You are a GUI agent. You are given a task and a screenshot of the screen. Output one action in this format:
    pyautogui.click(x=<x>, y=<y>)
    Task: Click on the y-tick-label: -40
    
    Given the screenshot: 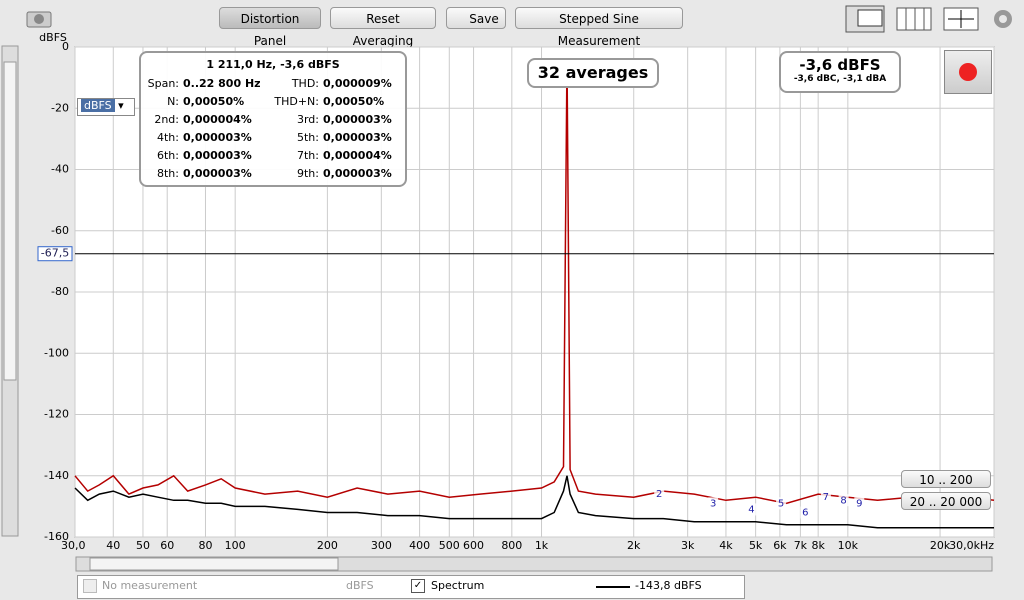 What is the action you would take?
    pyautogui.click(x=60, y=169)
    